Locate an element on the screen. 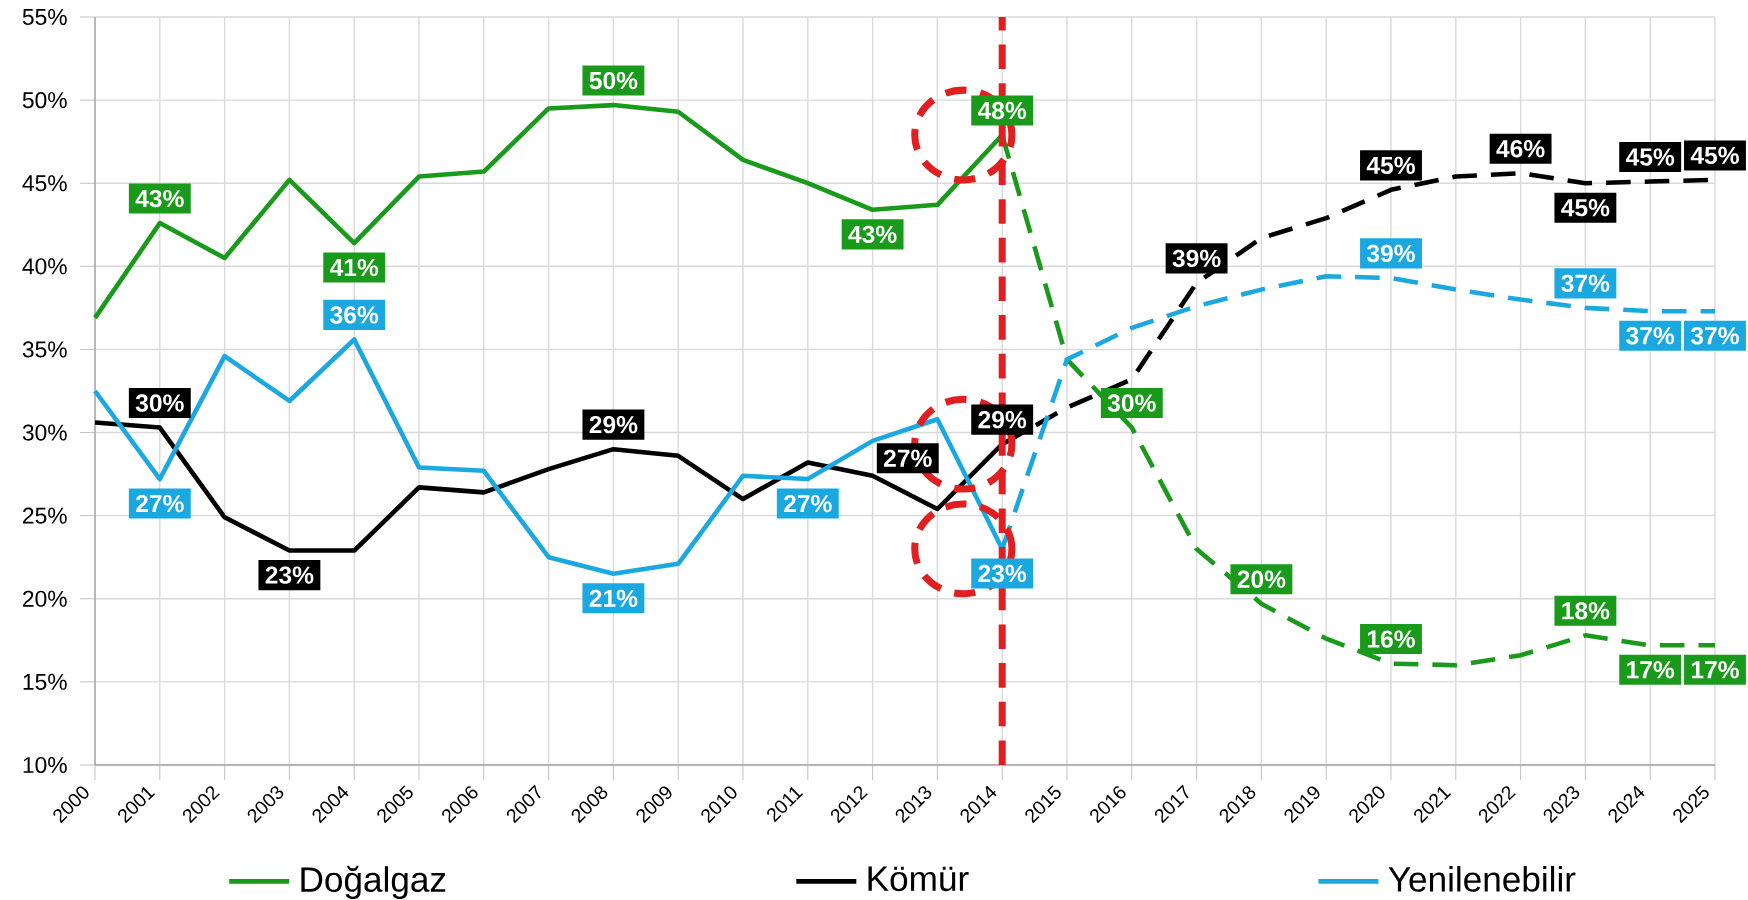 The width and height of the screenshot is (1748, 900). y-tick-label: 30% is located at coordinates (44, 432).